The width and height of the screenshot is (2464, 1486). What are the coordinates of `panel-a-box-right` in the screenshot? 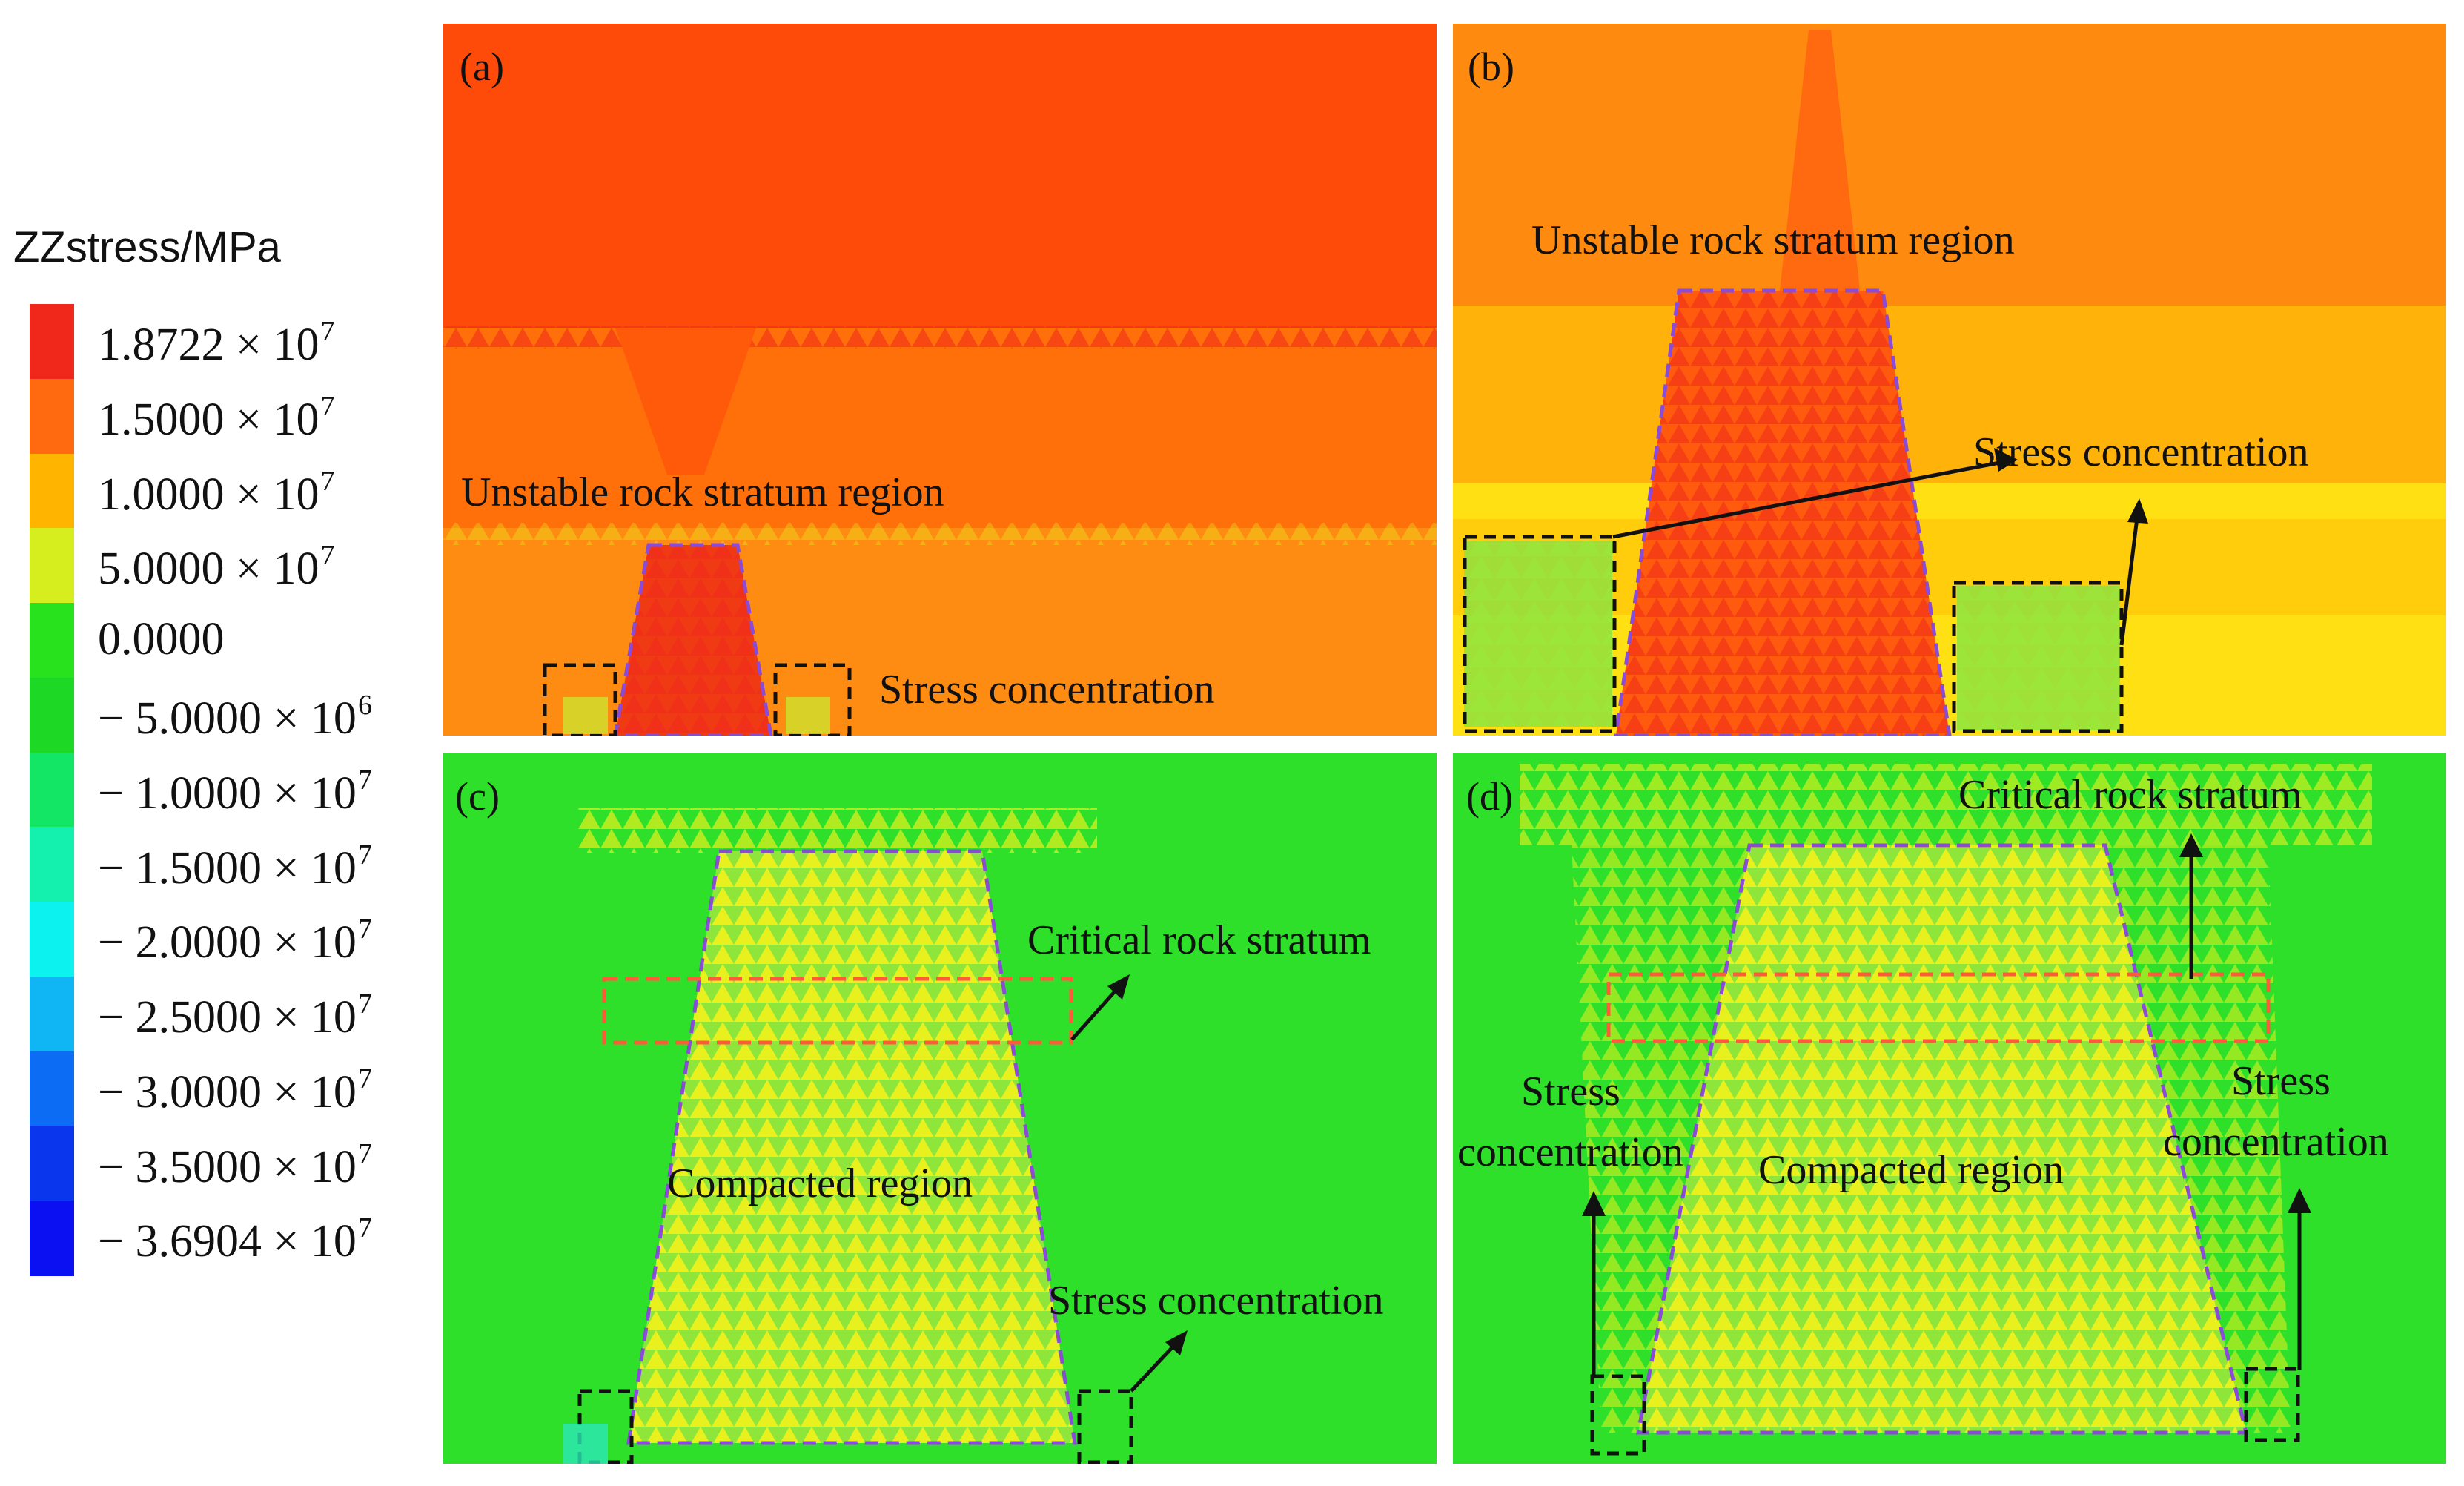 It's located at (812, 699).